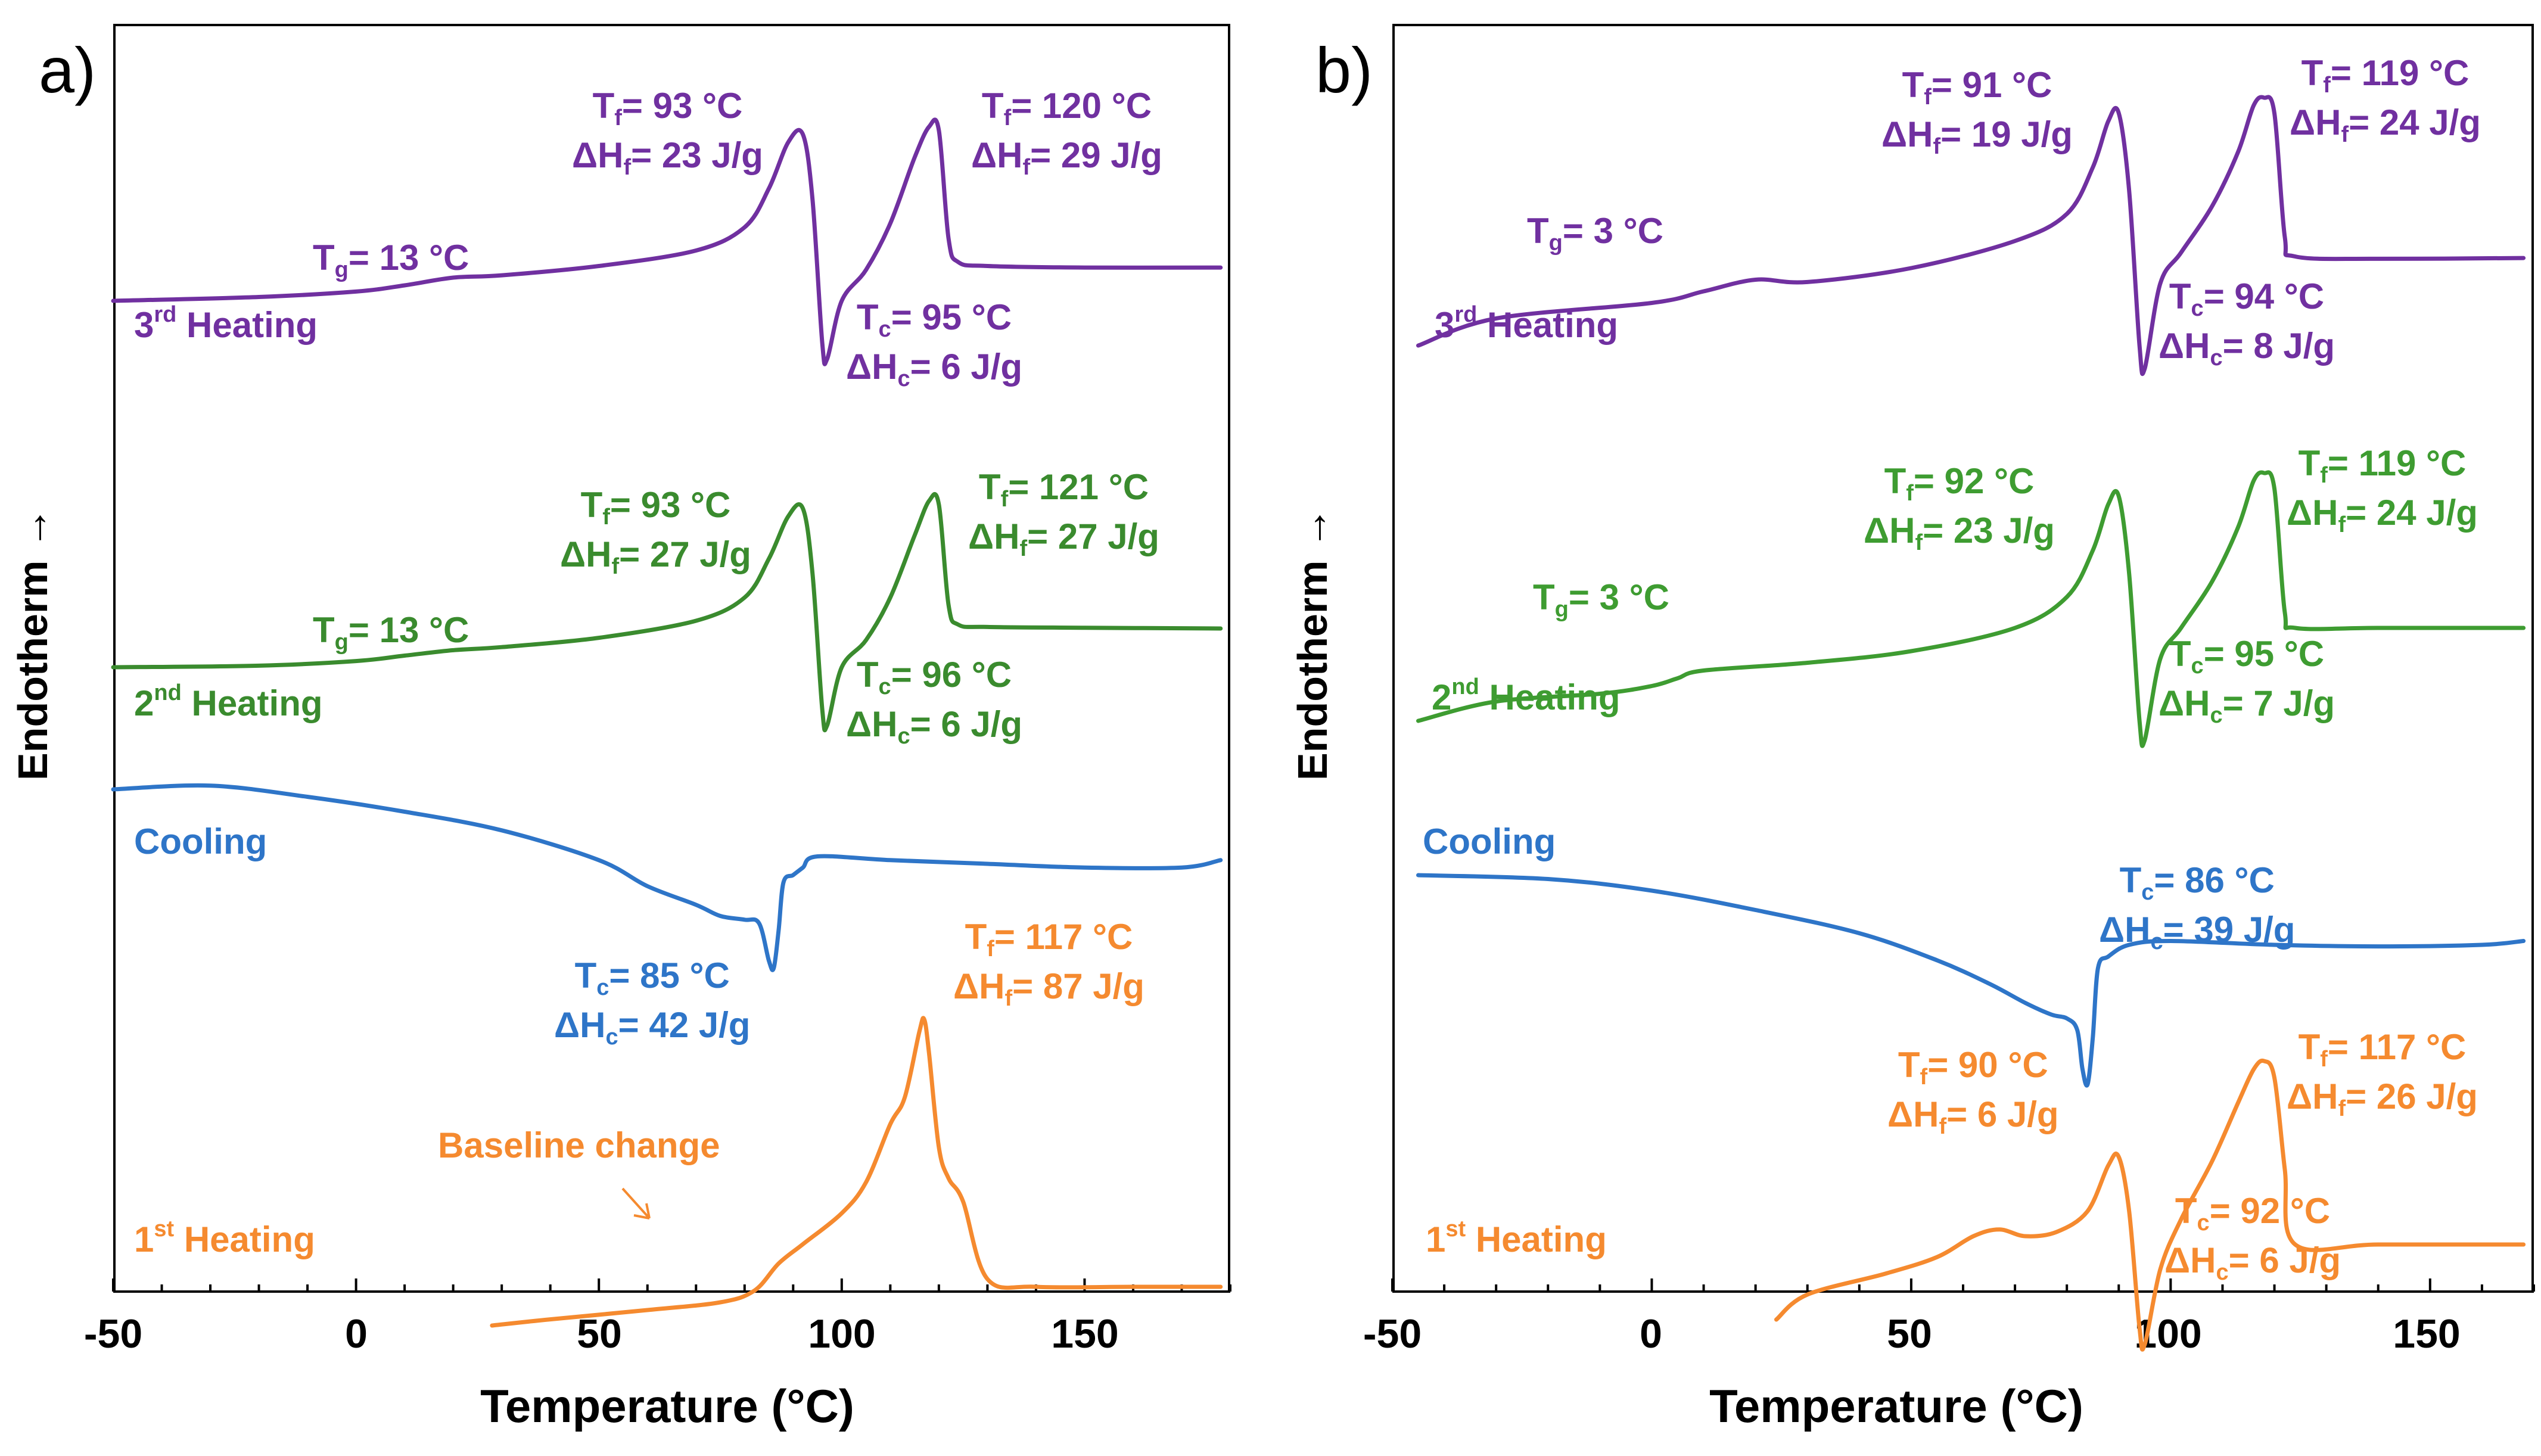  What do you see at coordinates (68, 70) in the screenshot?
I see `panel-letter-a: a)` at bounding box center [68, 70].